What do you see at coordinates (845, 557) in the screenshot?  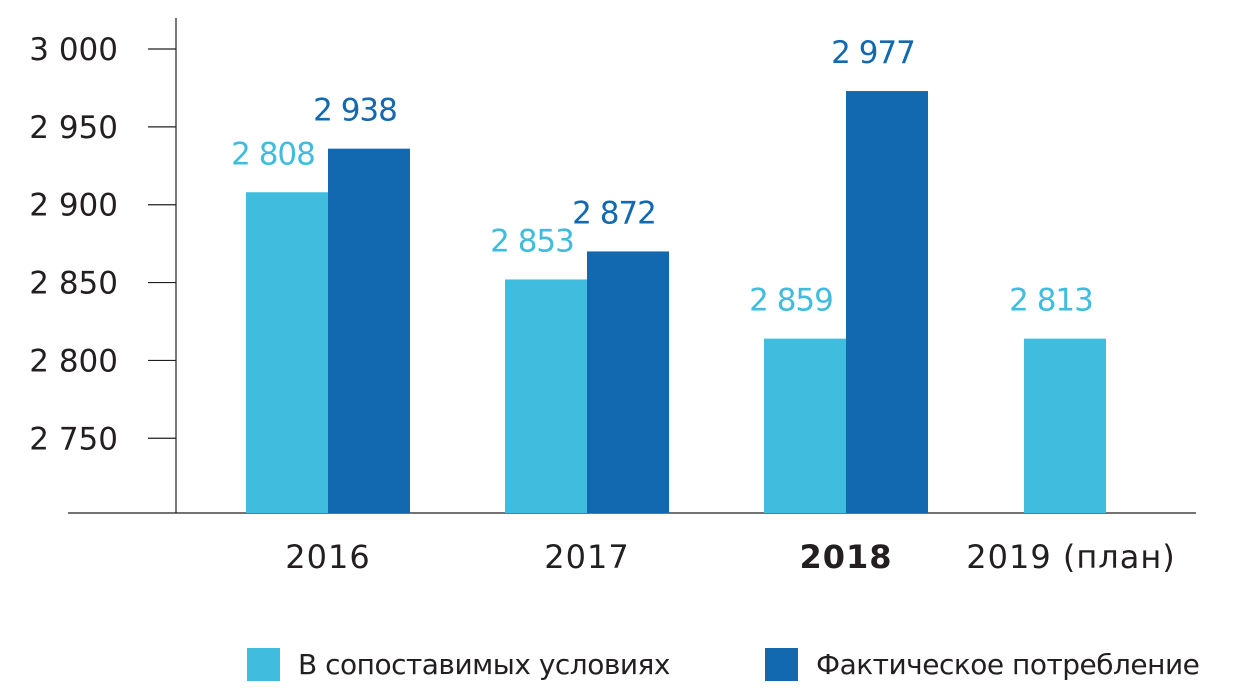 I see `x-tick-label: 2018` at bounding box center [845, 557].